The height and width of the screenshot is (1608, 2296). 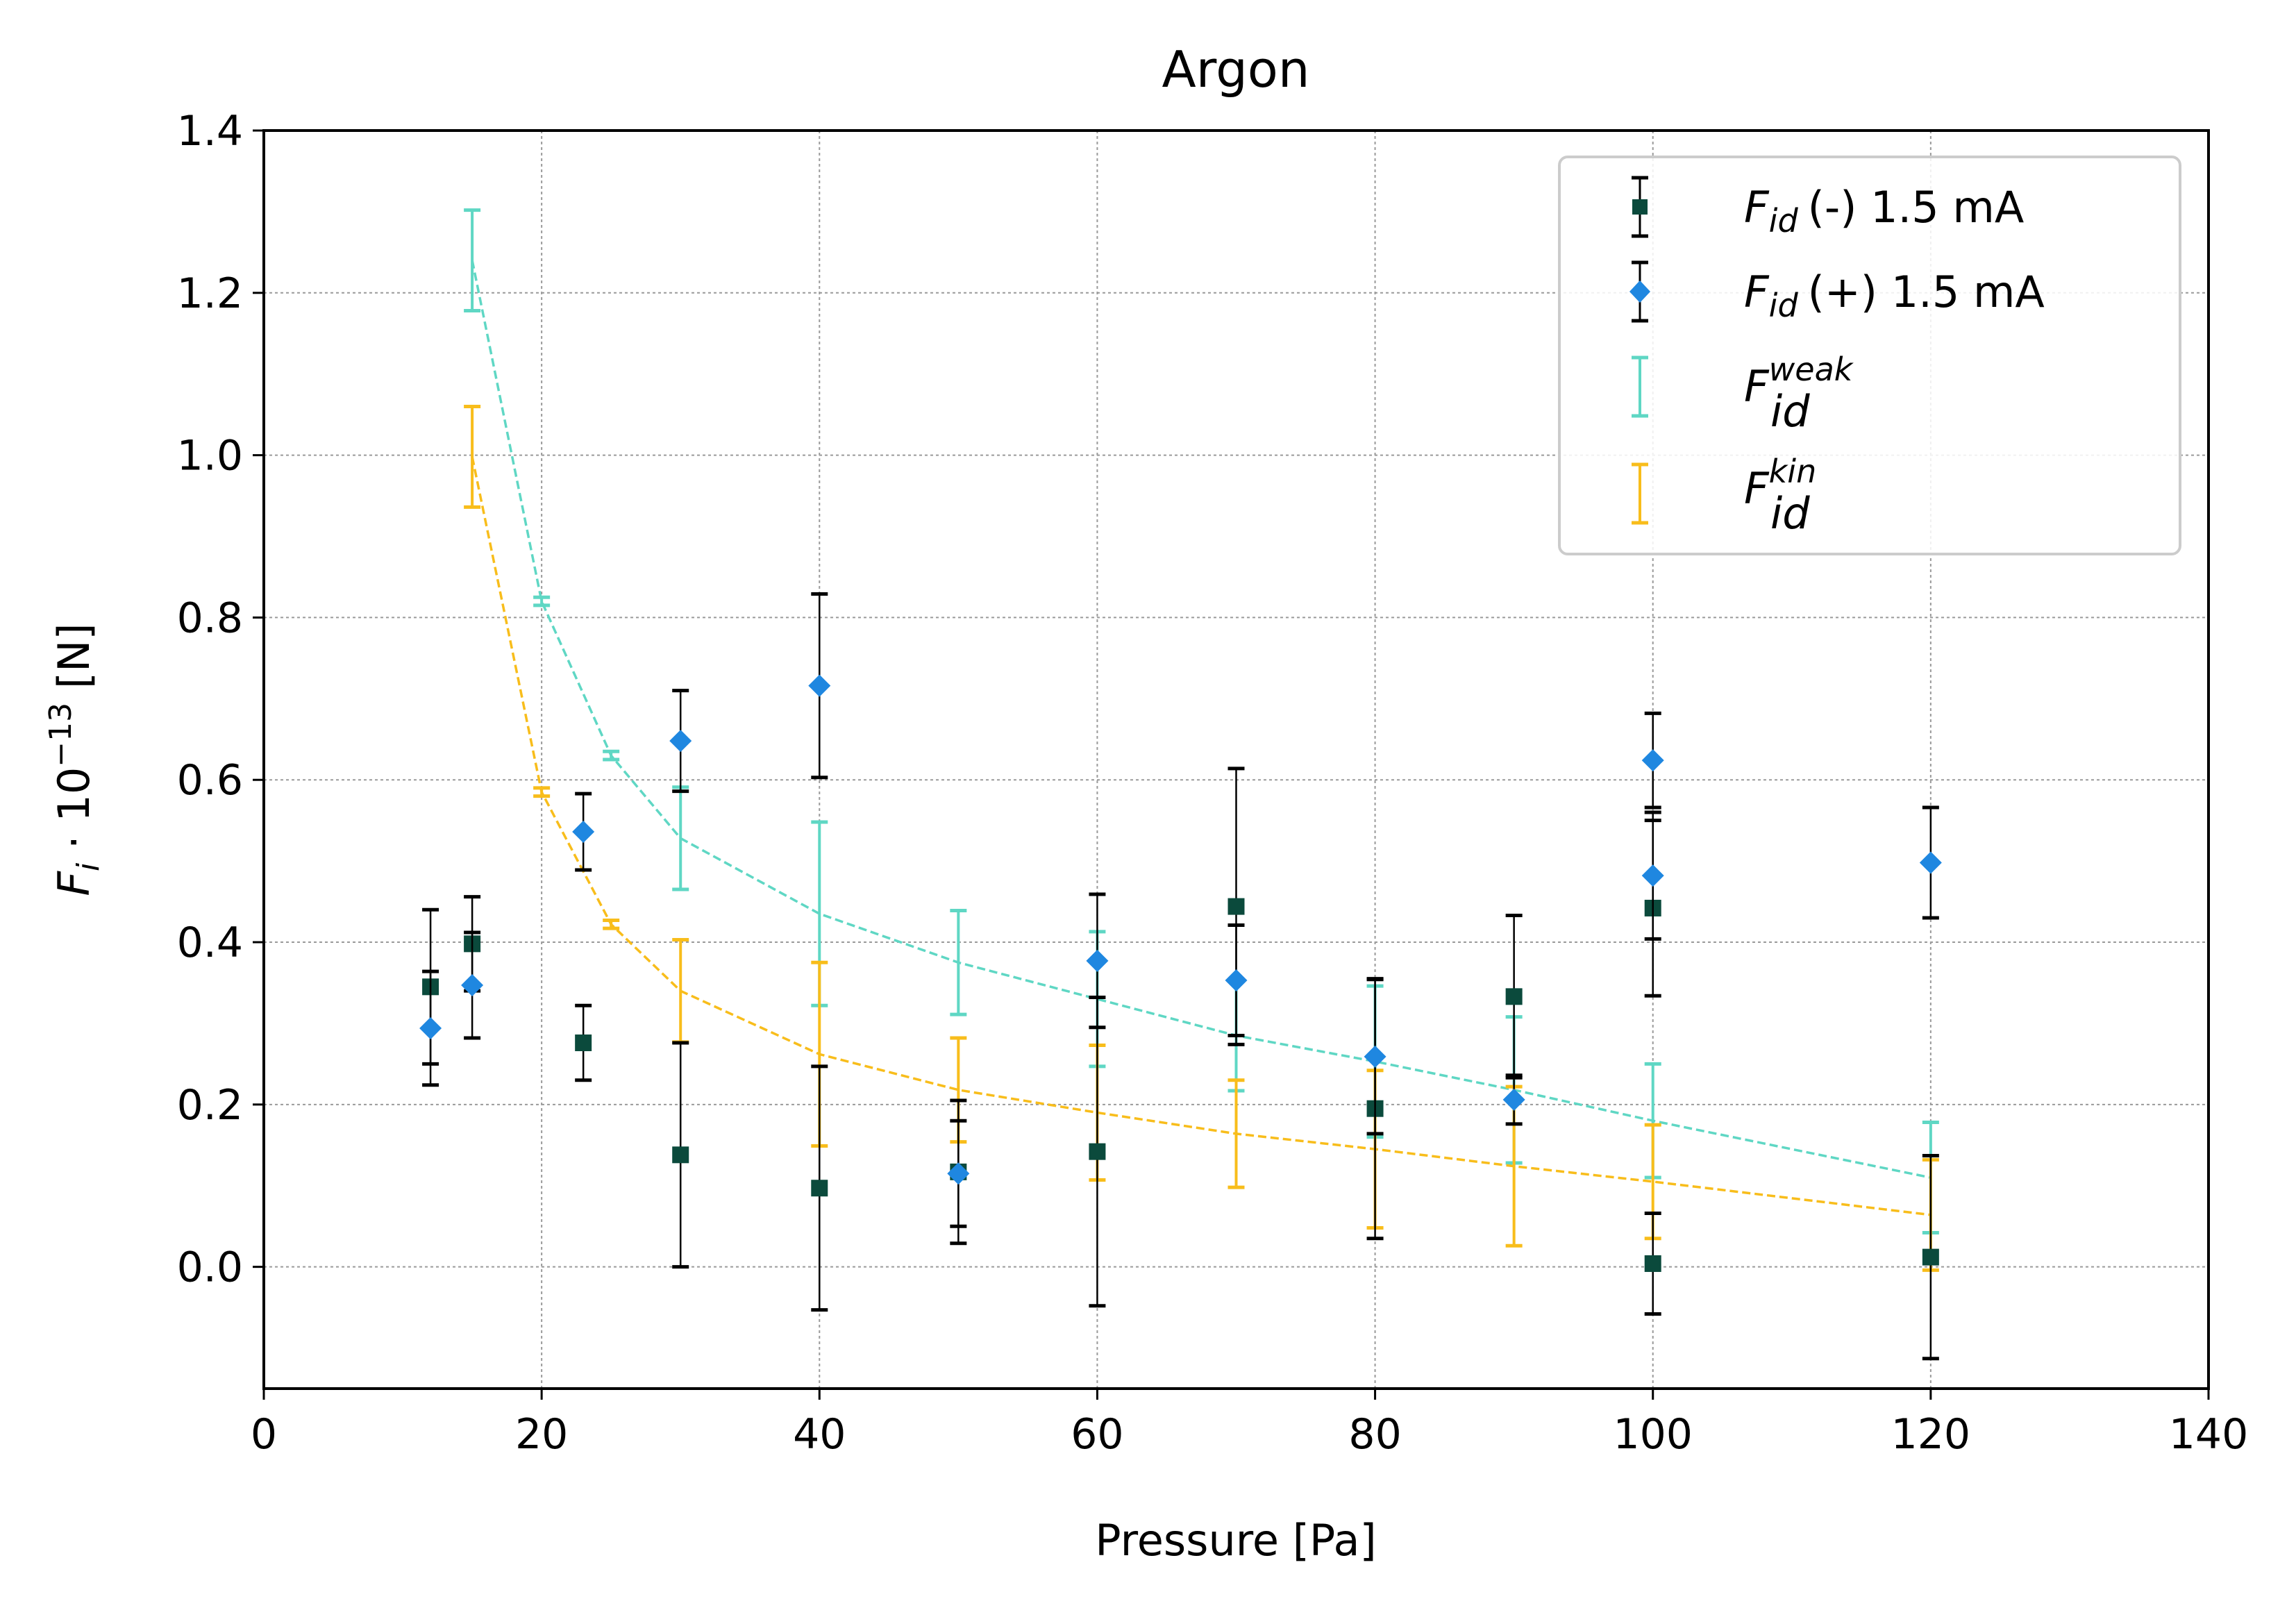 What do you see at coordinates (1743, 394) in the screenshot?
I see `legend-entry-fid-weak: Fweak id` at bounding box center [1743, 394].